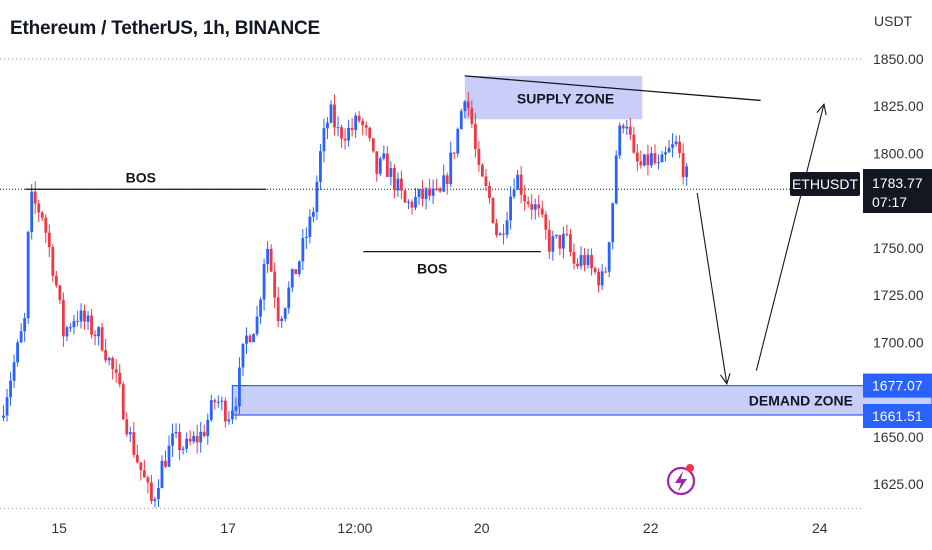  I want to click on bos-label-lower: BOS, so click(432, 269).